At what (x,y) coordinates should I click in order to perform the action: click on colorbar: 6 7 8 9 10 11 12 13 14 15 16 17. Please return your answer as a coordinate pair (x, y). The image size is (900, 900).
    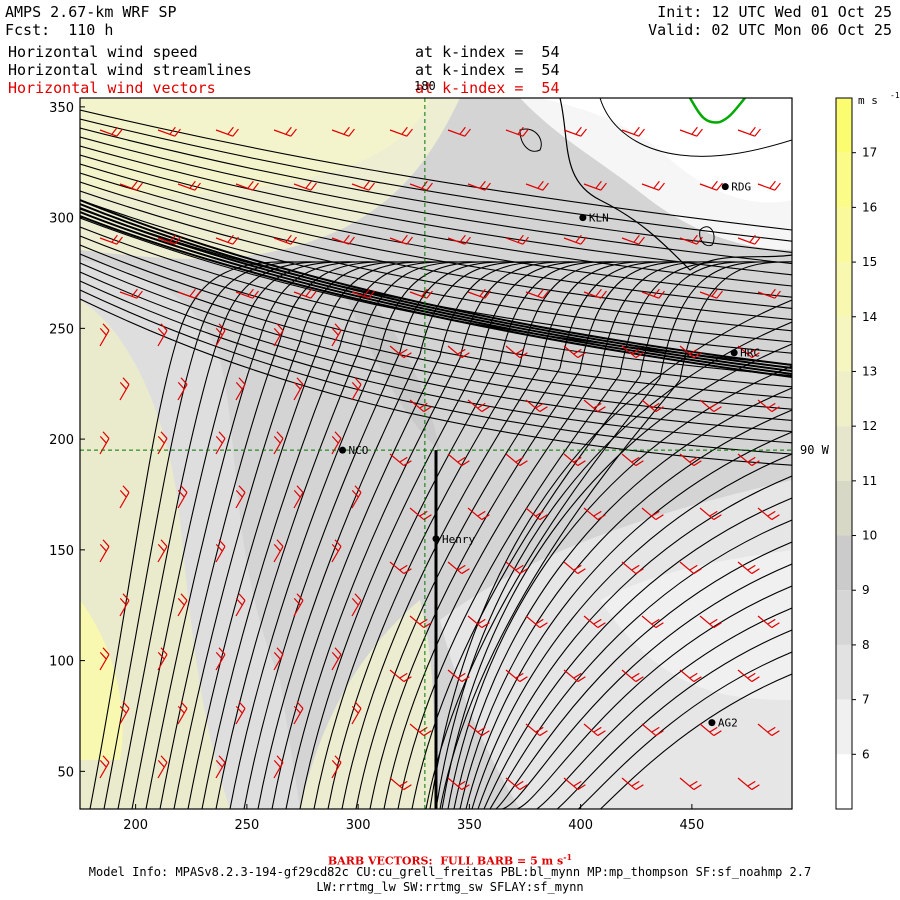
    Looking at the image, I should click on (856, 453).